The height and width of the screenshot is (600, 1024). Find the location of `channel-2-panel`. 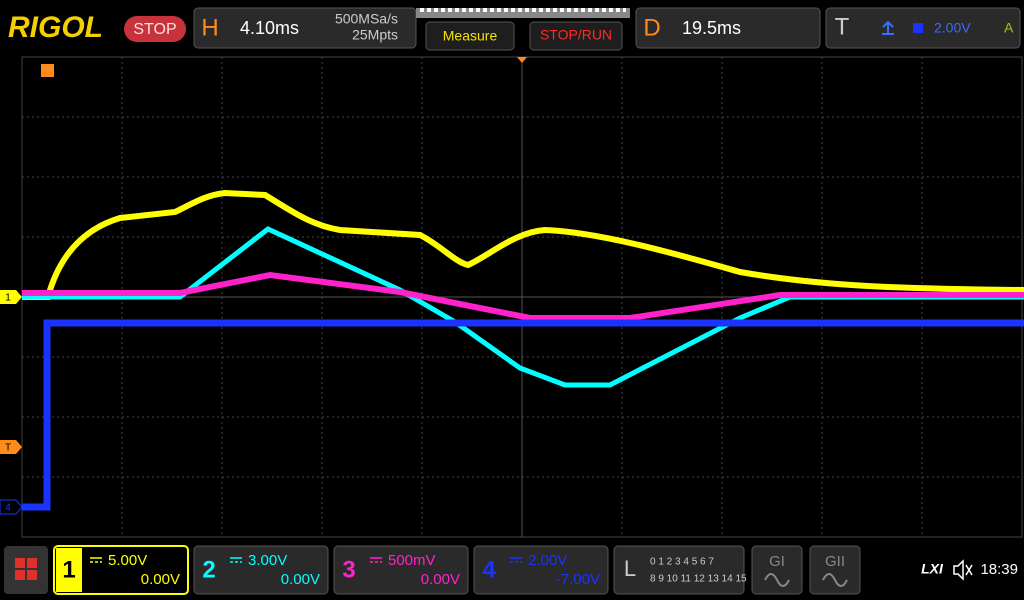

channel-2-panel is located at coordinates (261, 570).